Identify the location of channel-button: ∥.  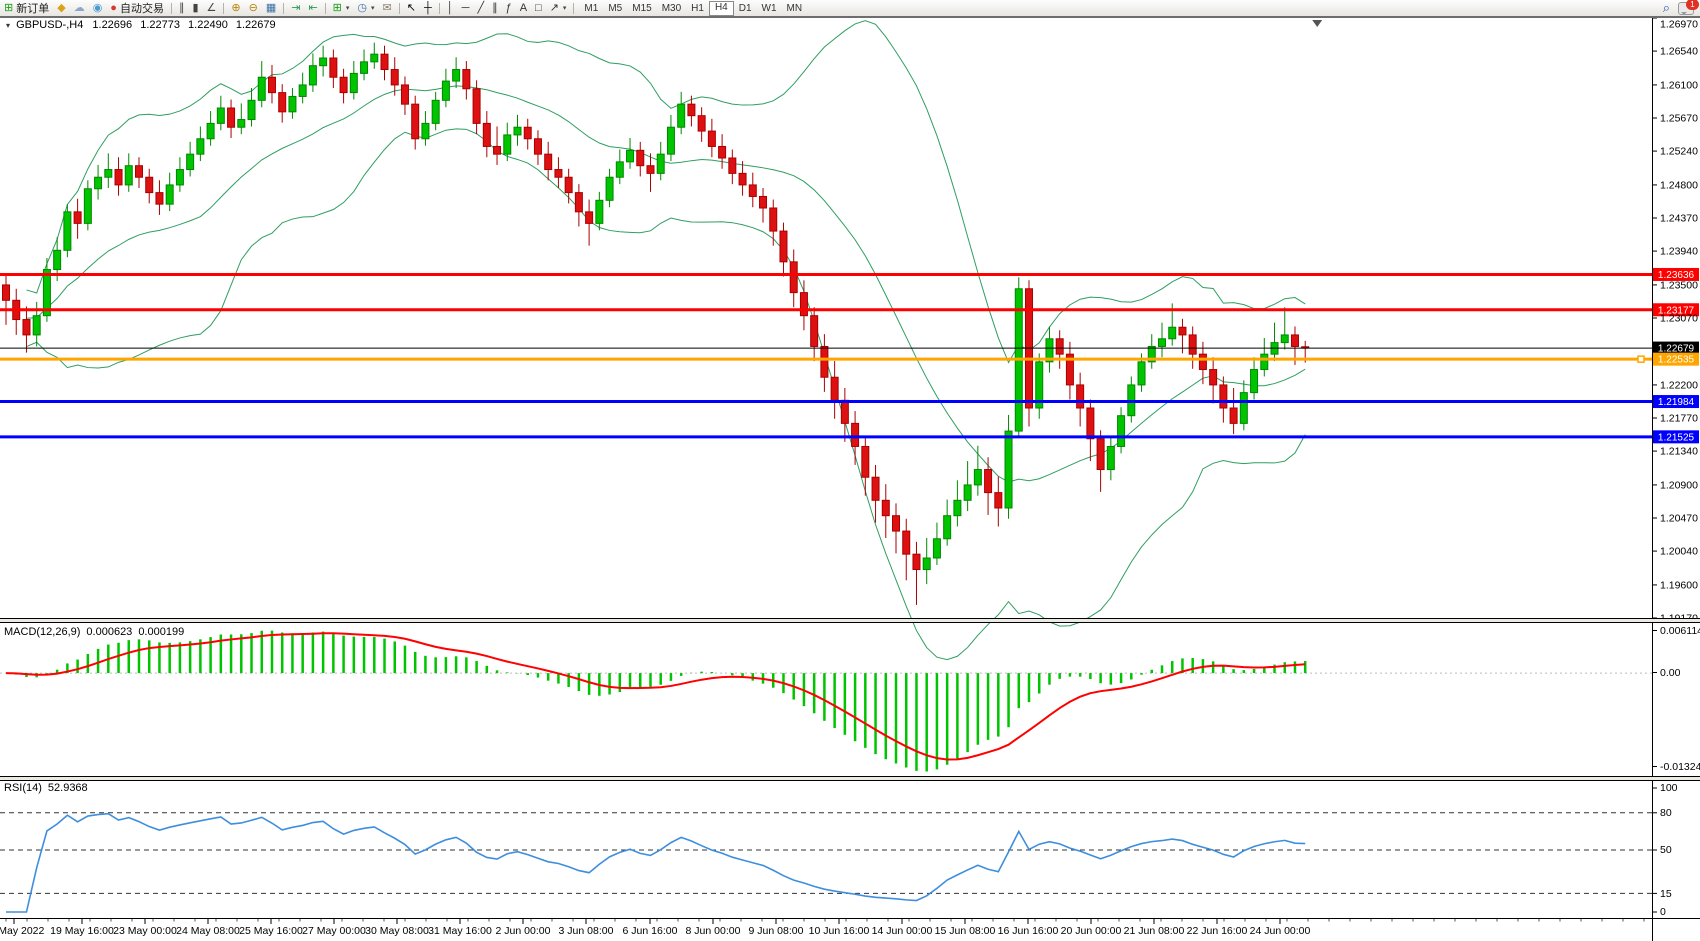
(495, 8).